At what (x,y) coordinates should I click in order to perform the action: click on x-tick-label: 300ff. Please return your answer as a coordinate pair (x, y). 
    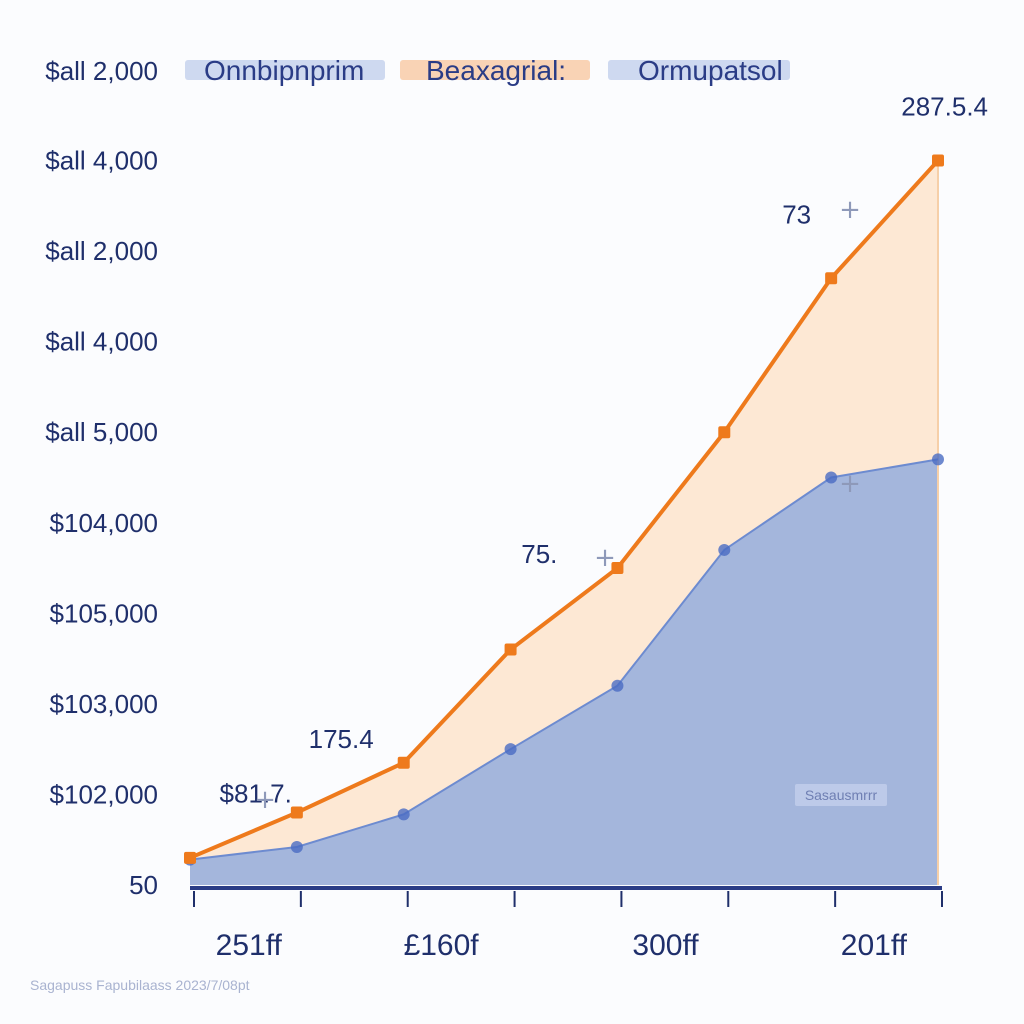
    Looking at the image, I should click on (665, 945).